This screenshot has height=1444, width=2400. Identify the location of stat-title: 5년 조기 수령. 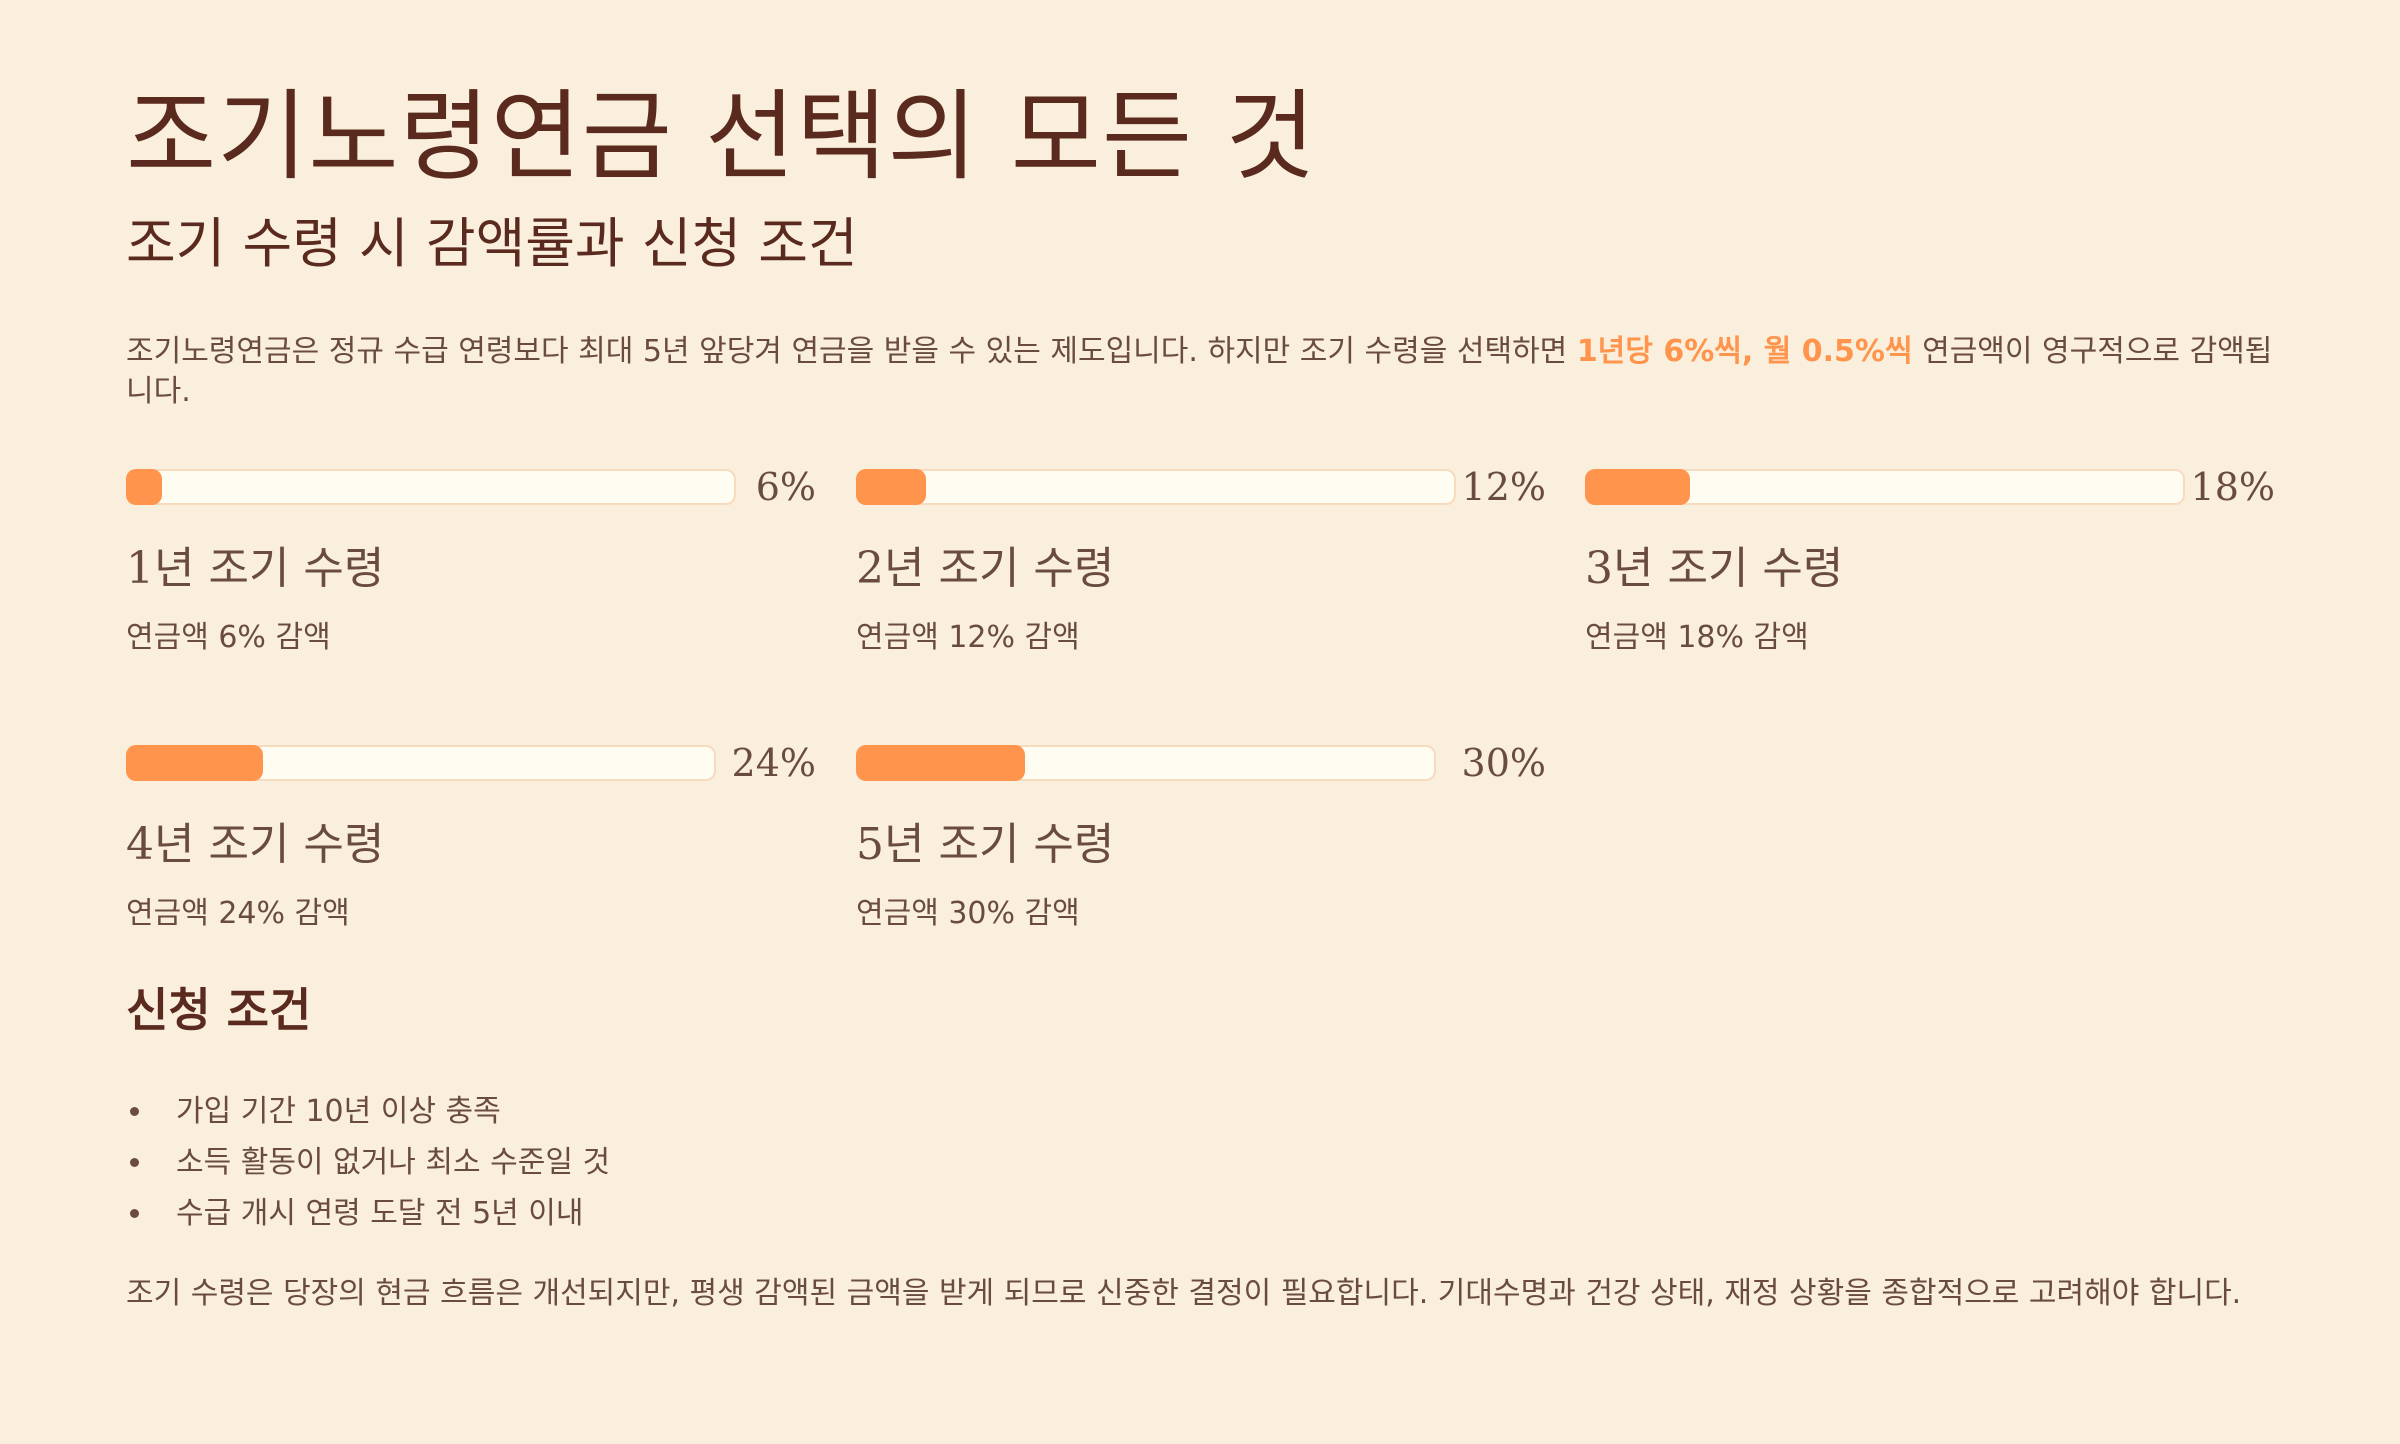
(985, 844).